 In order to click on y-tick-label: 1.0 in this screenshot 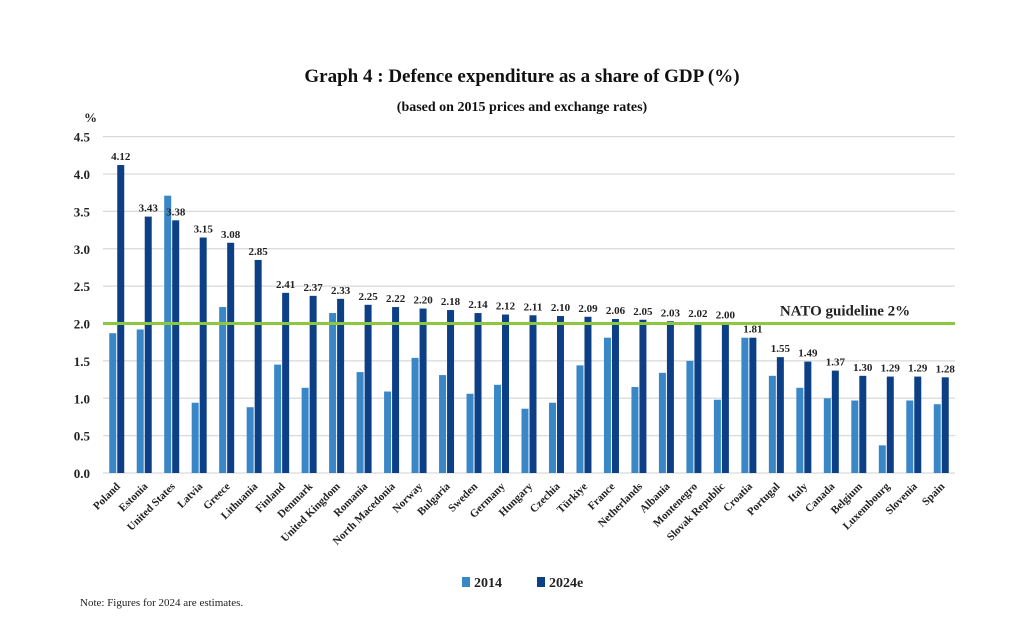, I will do `click(82, 398)`.